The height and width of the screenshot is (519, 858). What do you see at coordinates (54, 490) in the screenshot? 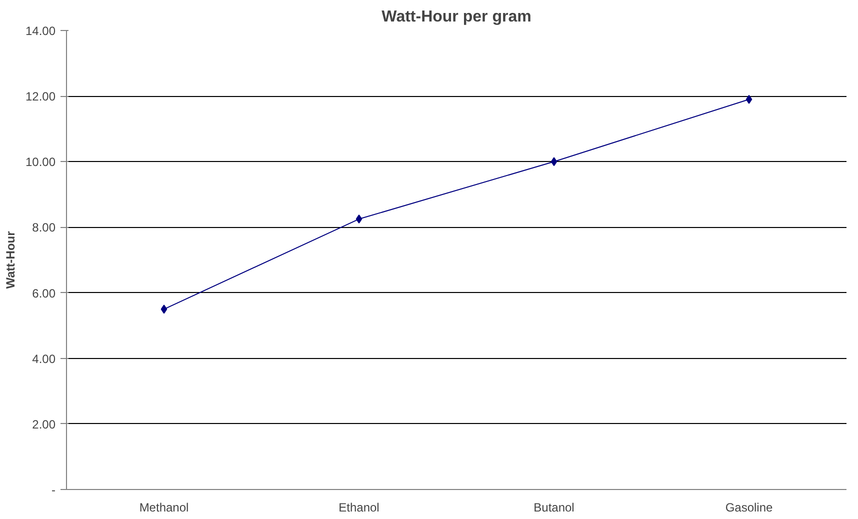
I see `y-tick-label: -` at bounding box center [54, 490].